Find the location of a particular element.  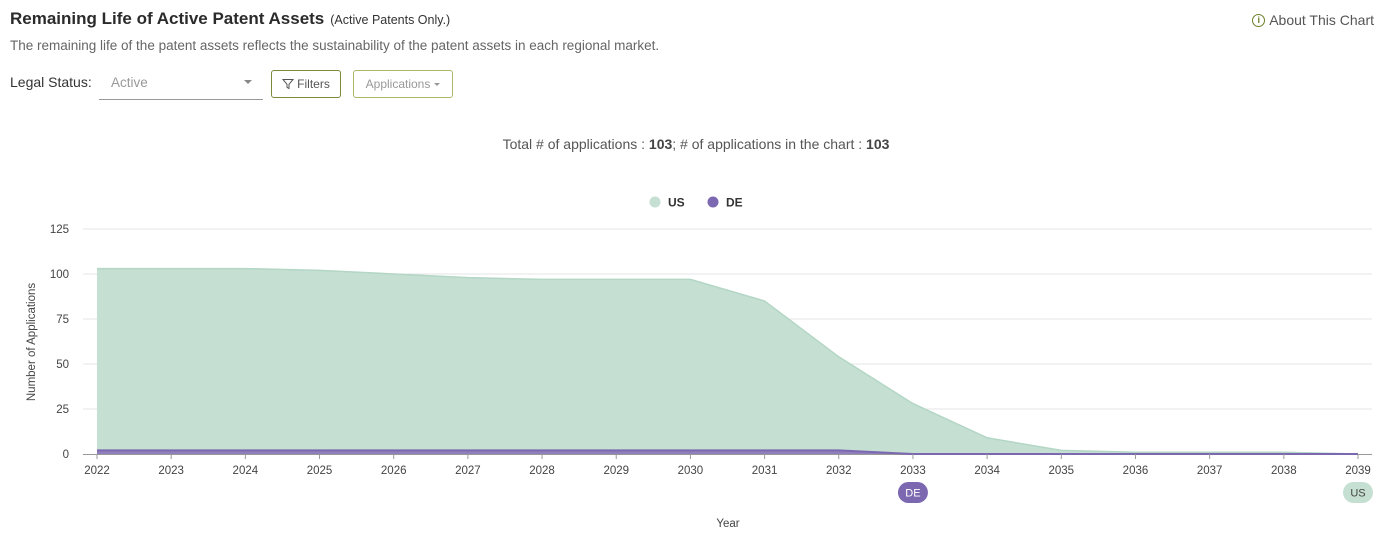

end-marker-label-de: DE is located at coordinates (912, 494).